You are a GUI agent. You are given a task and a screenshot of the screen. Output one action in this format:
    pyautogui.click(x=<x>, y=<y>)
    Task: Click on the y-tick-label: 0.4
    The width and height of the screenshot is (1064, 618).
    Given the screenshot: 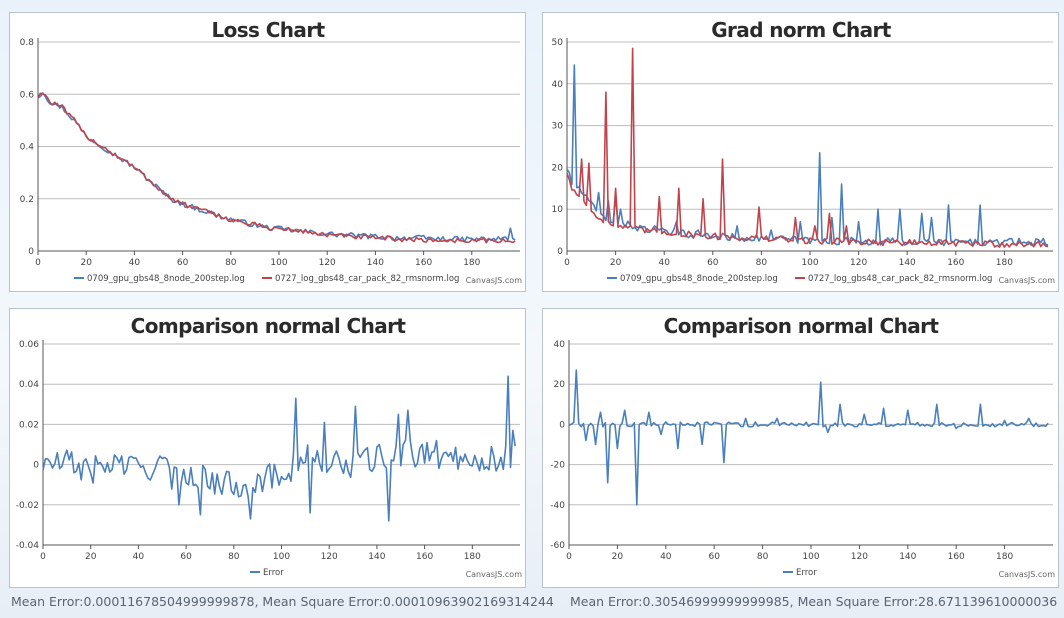 What is the action you would take?
    pyautogui.click(x=27, y=148)
    